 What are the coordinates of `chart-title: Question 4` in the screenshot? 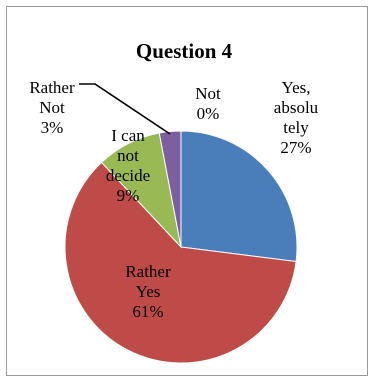 It's located at (184, 51).